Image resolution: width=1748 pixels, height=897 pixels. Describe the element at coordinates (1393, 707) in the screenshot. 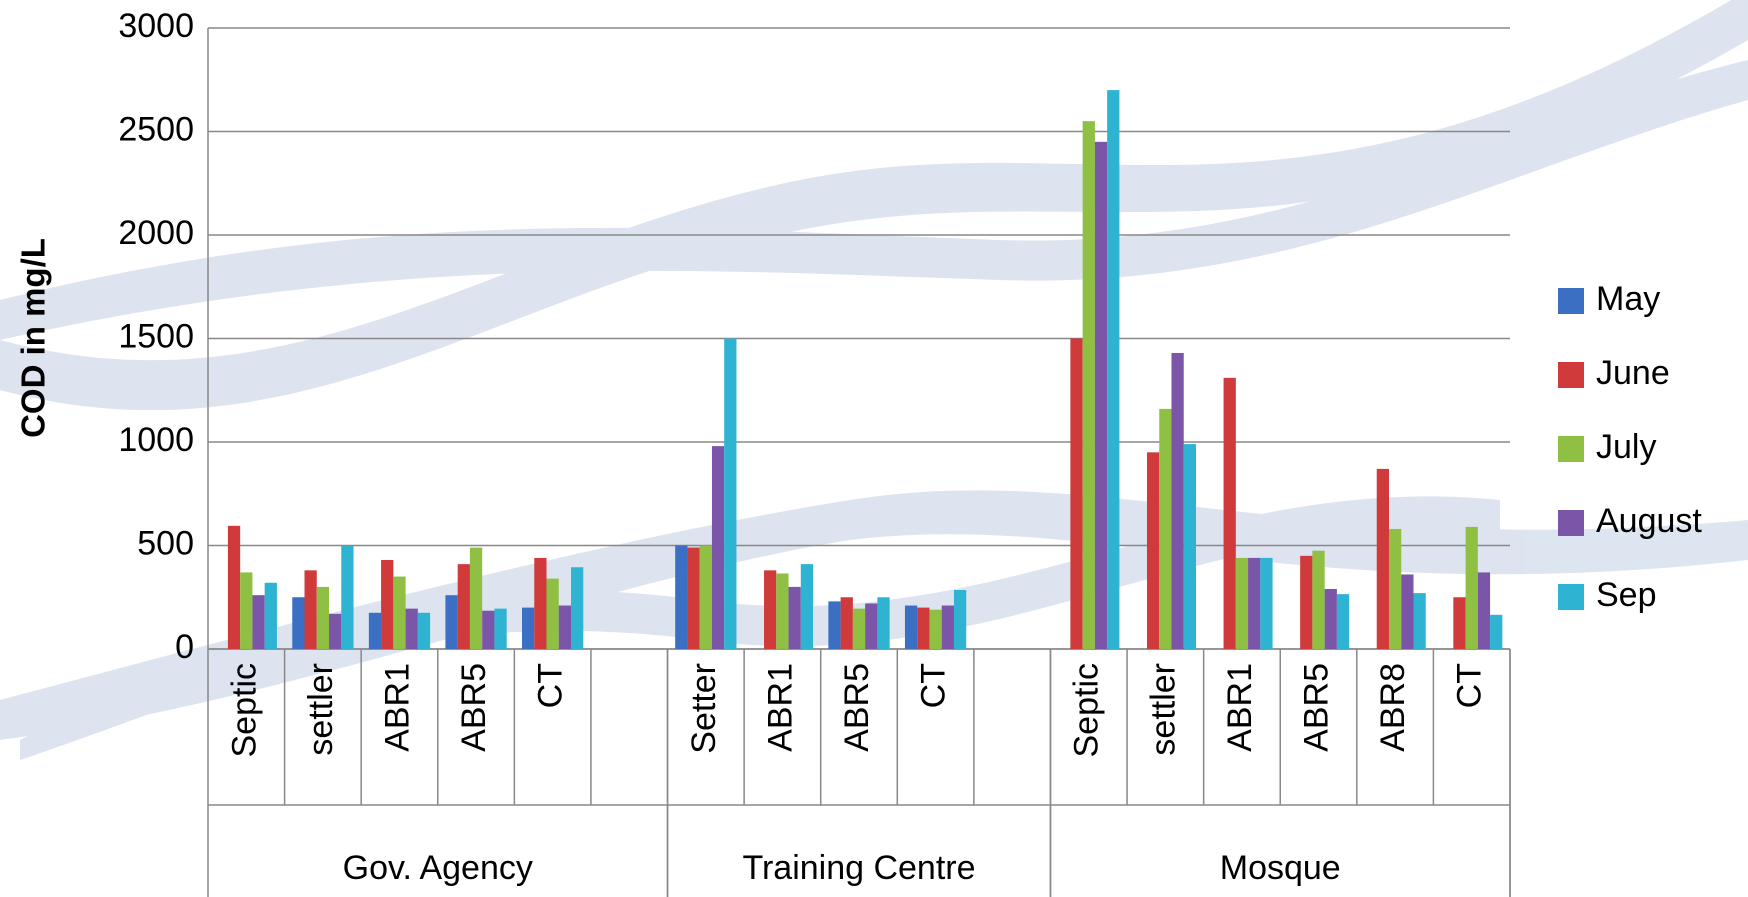

I see `x-tick-label: ABR8` at that location.